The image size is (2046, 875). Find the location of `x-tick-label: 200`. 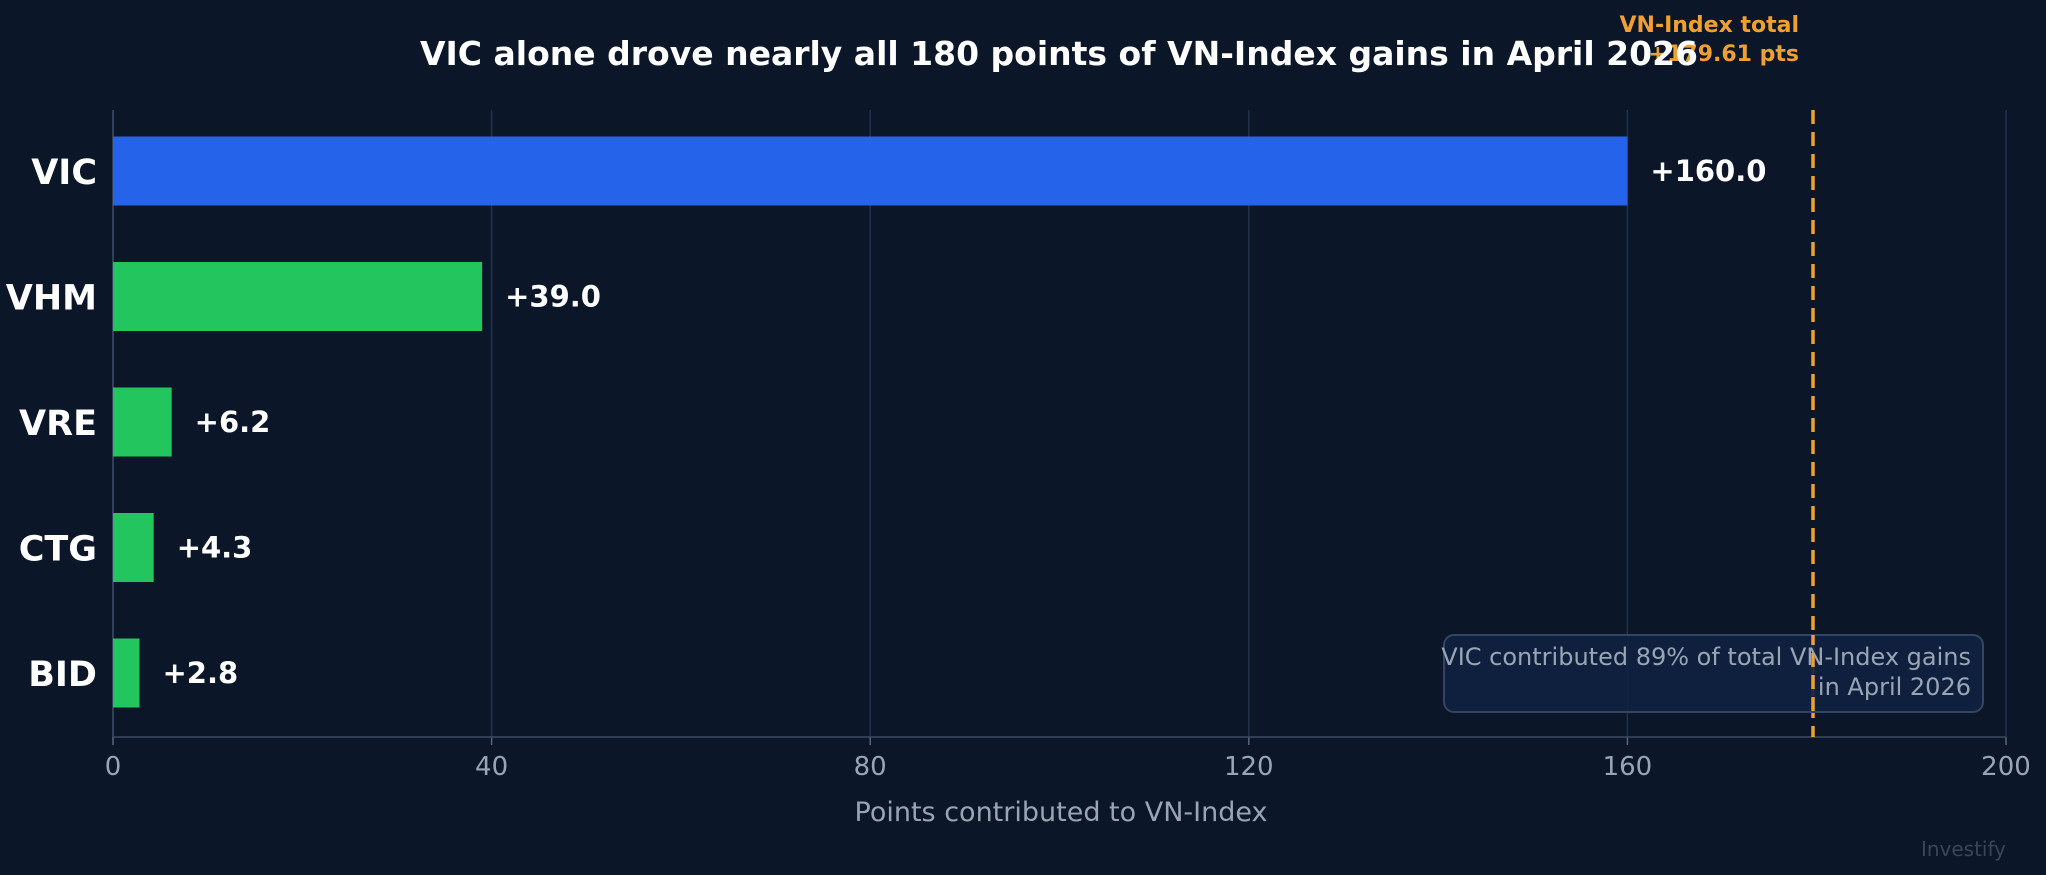

x-tick-label: 200 is located at coordinates (2006, 767).